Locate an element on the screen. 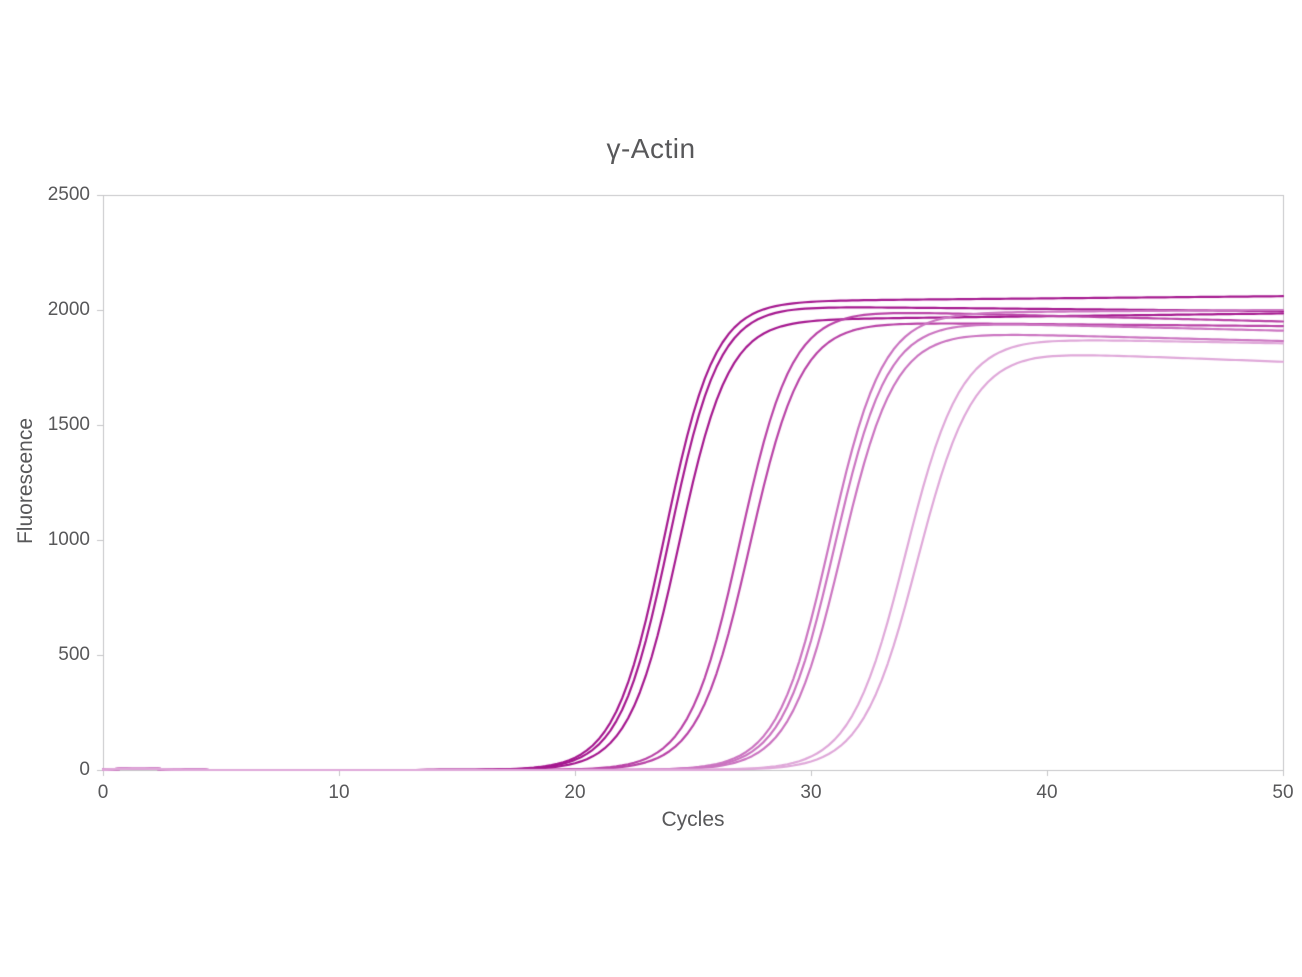  x-tick-label-30: 30 is located at coordinates (811, 792).